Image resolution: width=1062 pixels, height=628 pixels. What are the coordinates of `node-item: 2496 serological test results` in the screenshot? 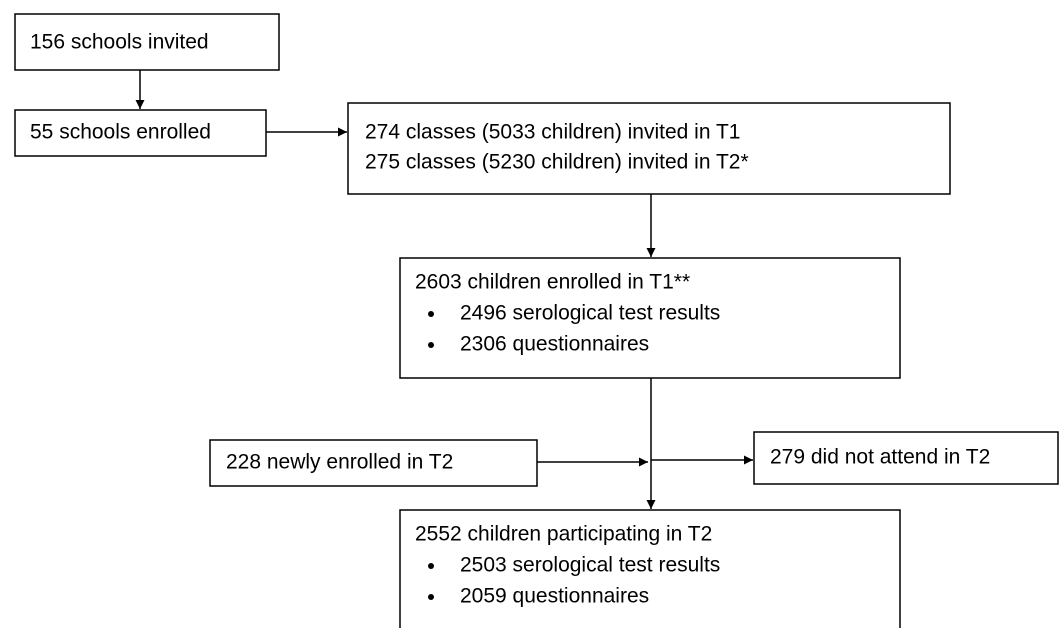 It's located at (590, 313).